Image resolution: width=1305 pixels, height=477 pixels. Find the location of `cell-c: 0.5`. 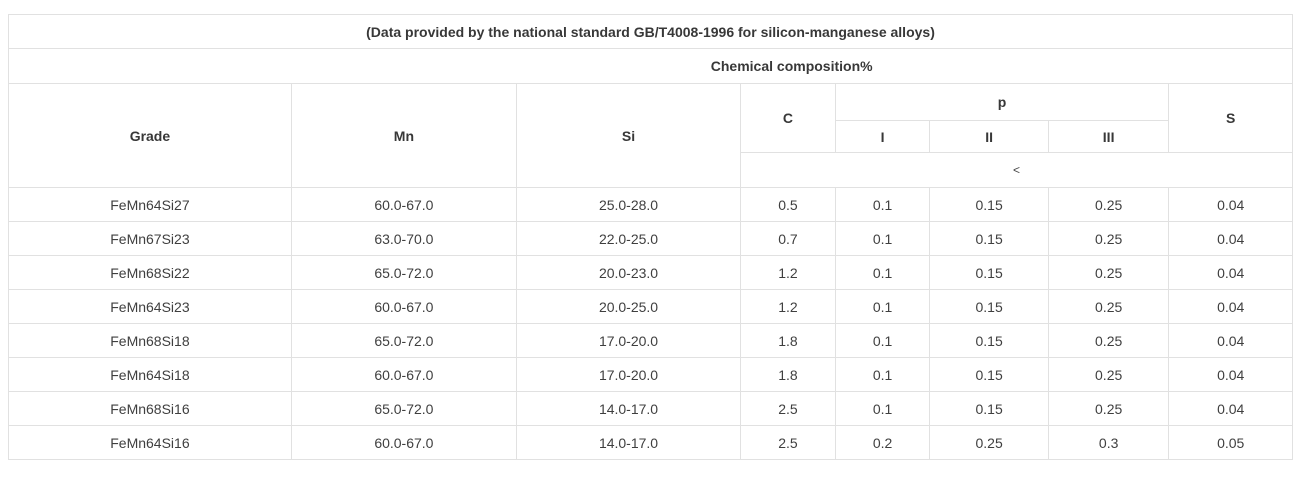

cell-c: 0.5 is located at coordinates (788, 204).